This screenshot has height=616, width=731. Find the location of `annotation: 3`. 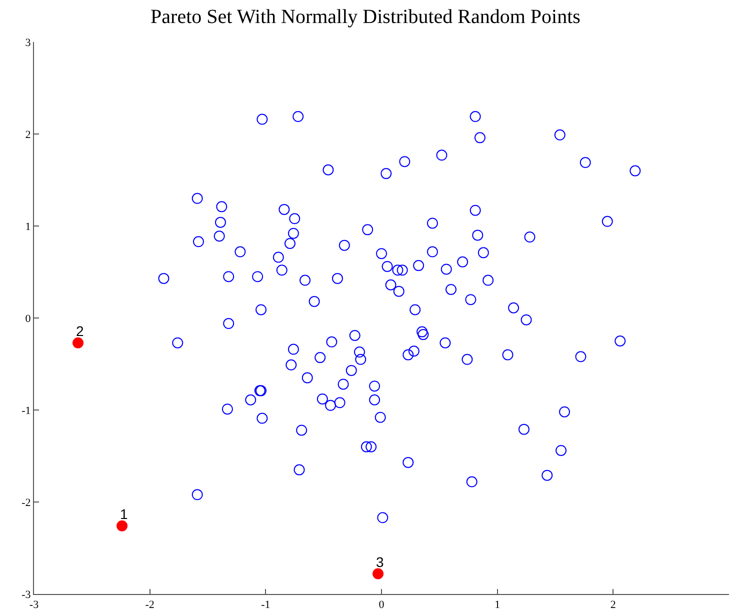

annotation: 3 is located at coordinates (380, 562).